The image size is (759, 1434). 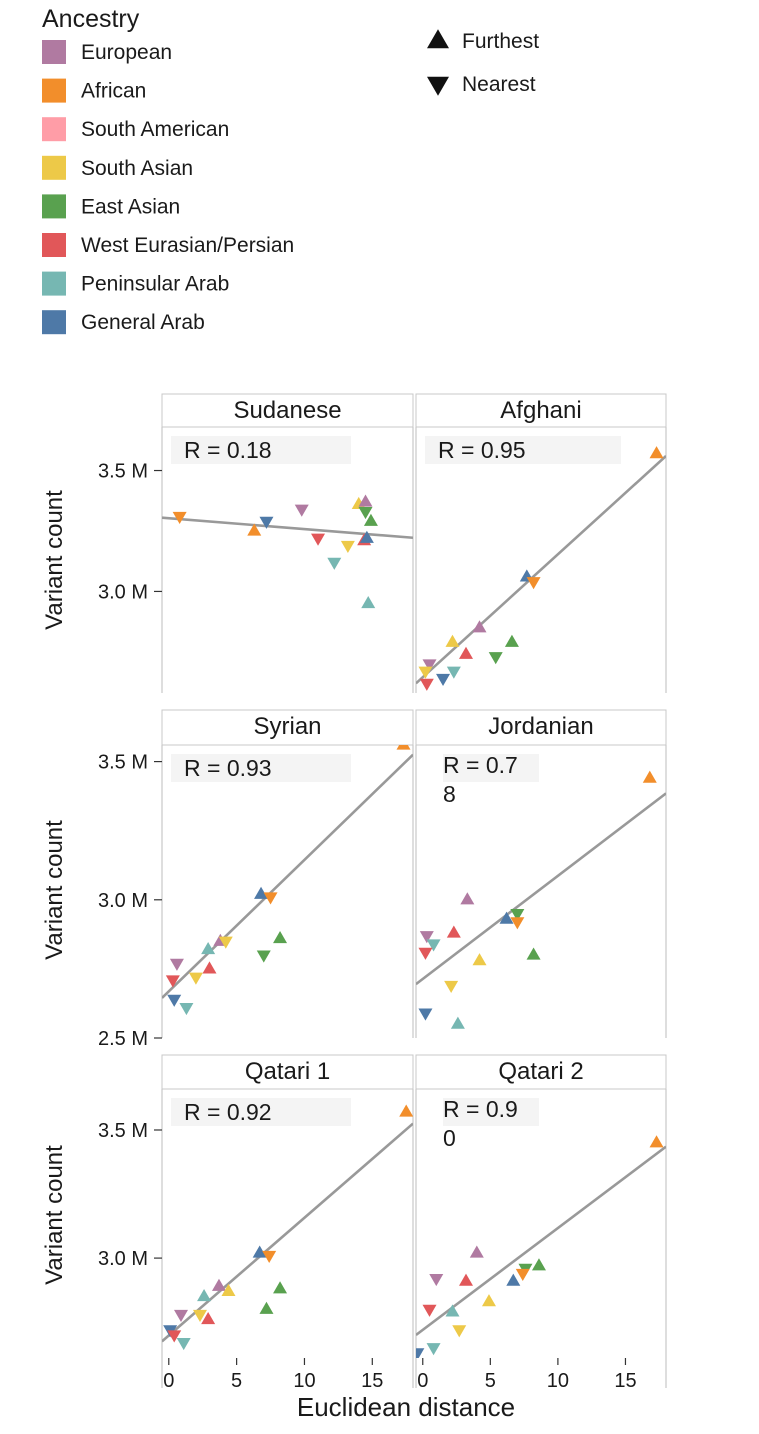 I want to click on x-axis-label: Euclidean distance, so click(x=406, y=1407).